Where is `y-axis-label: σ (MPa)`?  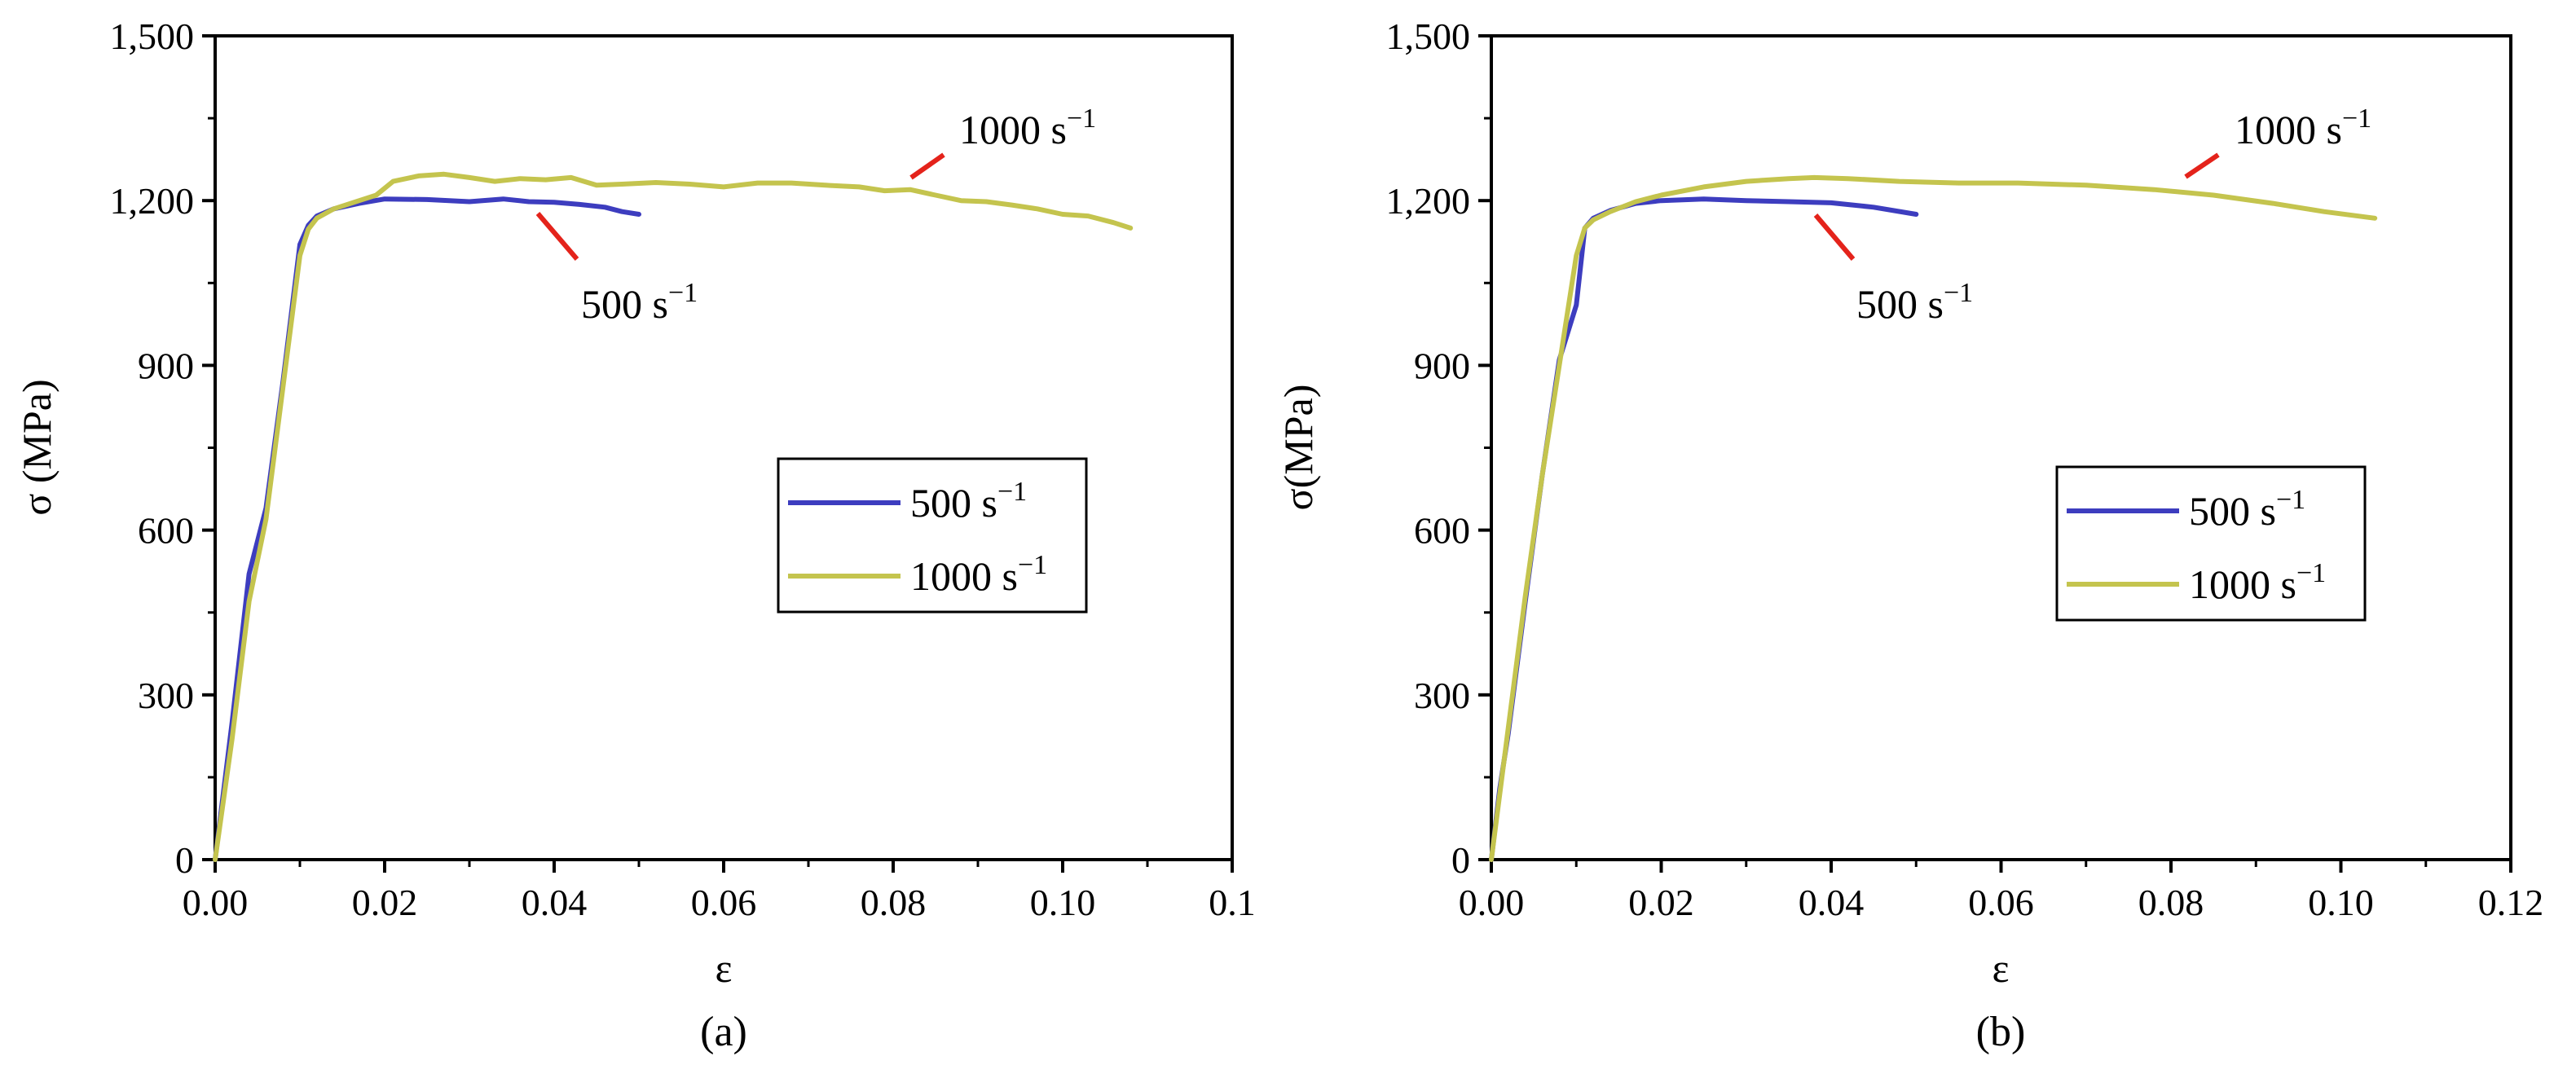 y-axis-label: σ (MPa) is located at coordinates (36, 447).